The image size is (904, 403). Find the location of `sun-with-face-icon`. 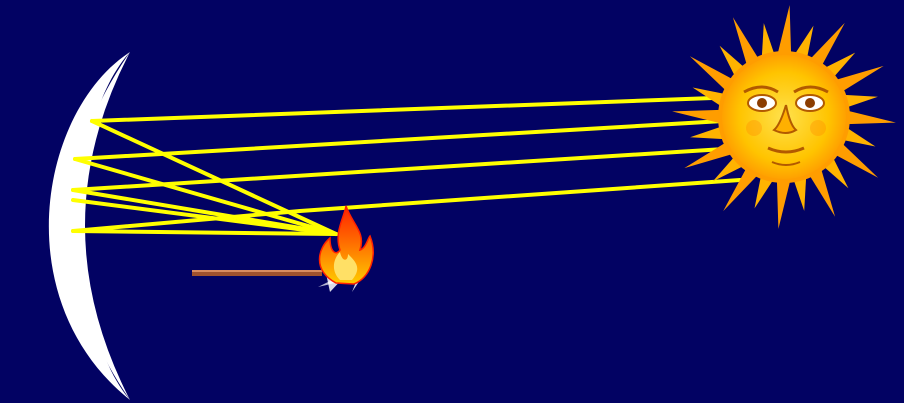

sun-with-face-icon is located at coordinates (784, 117).